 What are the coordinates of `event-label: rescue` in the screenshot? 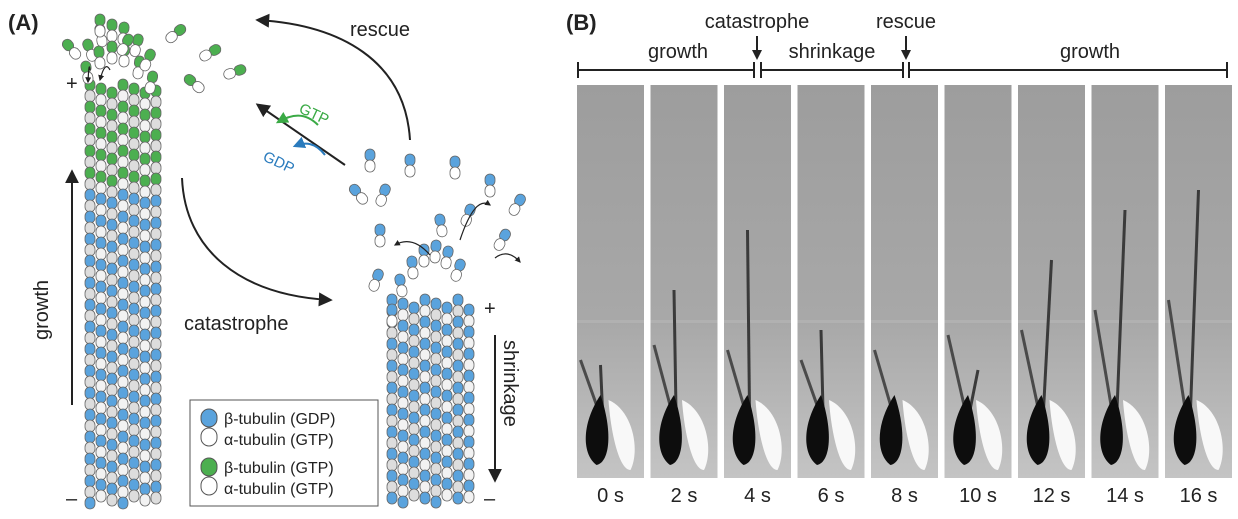 It's located at (906, 22).